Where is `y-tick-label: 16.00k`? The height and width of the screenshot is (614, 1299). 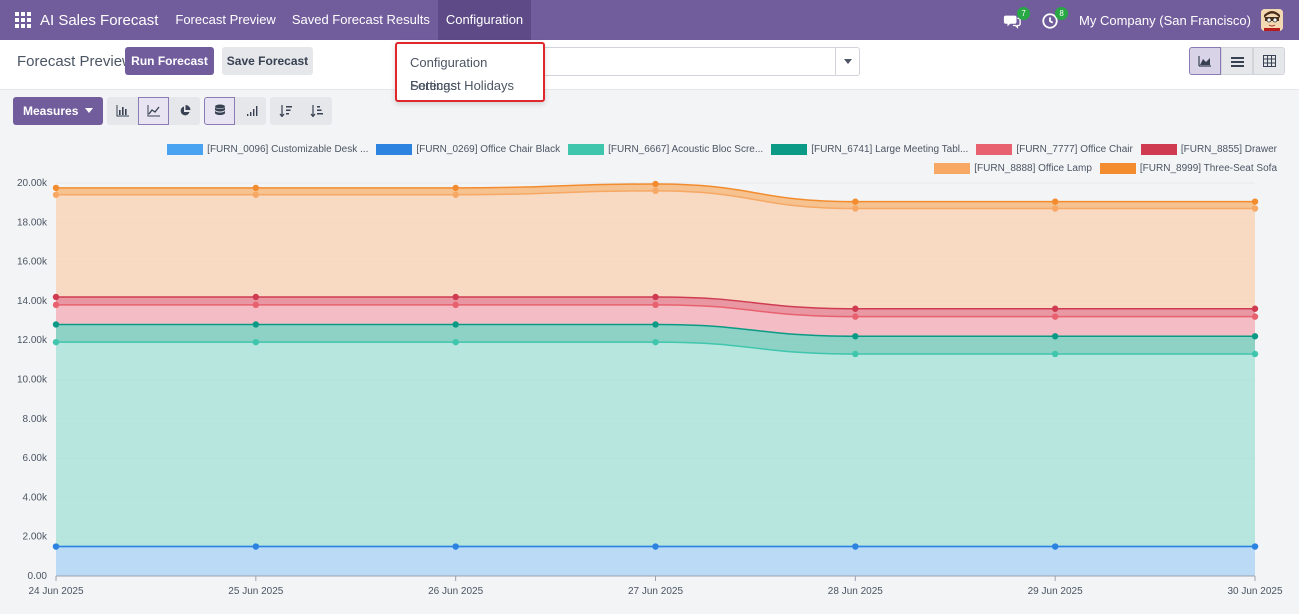 y-tick-label: 16.00k is located at coordinates (32, 262).